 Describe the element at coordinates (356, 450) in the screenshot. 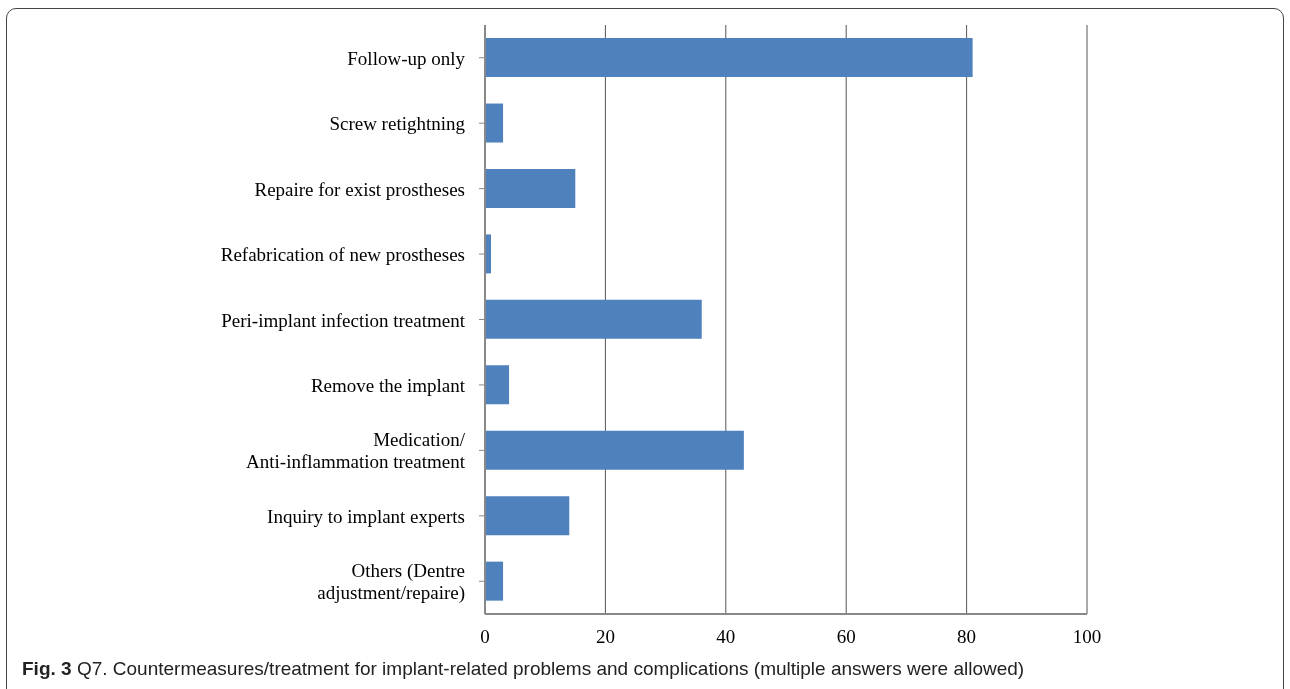

I see `y-tick-label: Medication/ Anti-inflammation treatment` at that location.